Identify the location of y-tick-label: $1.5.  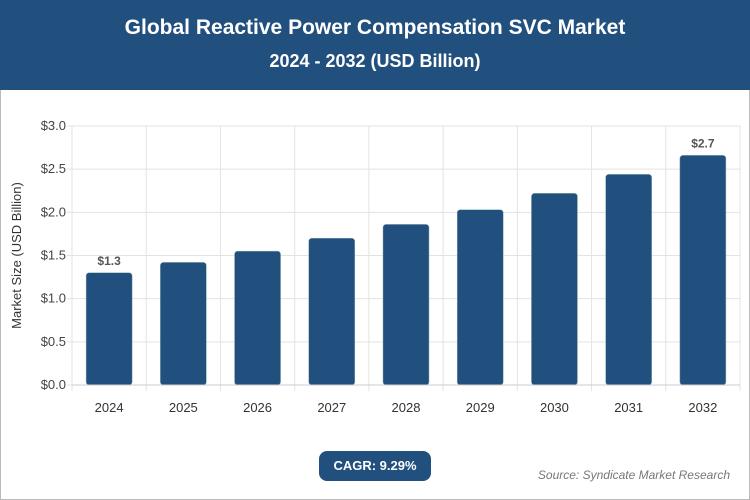
(53, 255).